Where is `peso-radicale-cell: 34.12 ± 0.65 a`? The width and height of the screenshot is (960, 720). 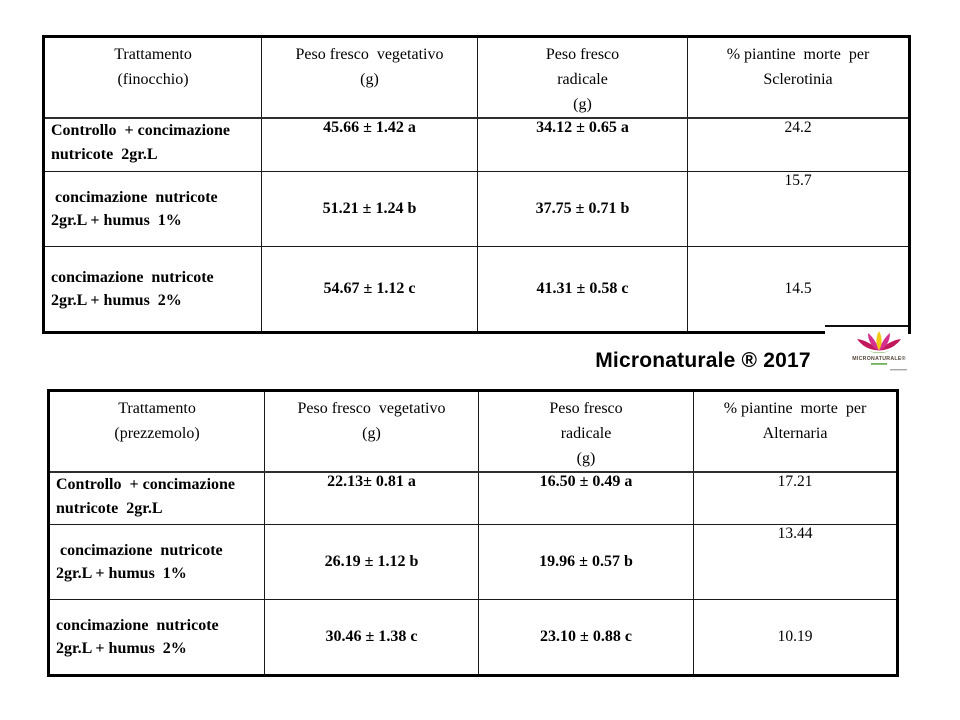
peso-radicale-cell: 34.12 ± 0.65 a is located at coordinates (582, 144).